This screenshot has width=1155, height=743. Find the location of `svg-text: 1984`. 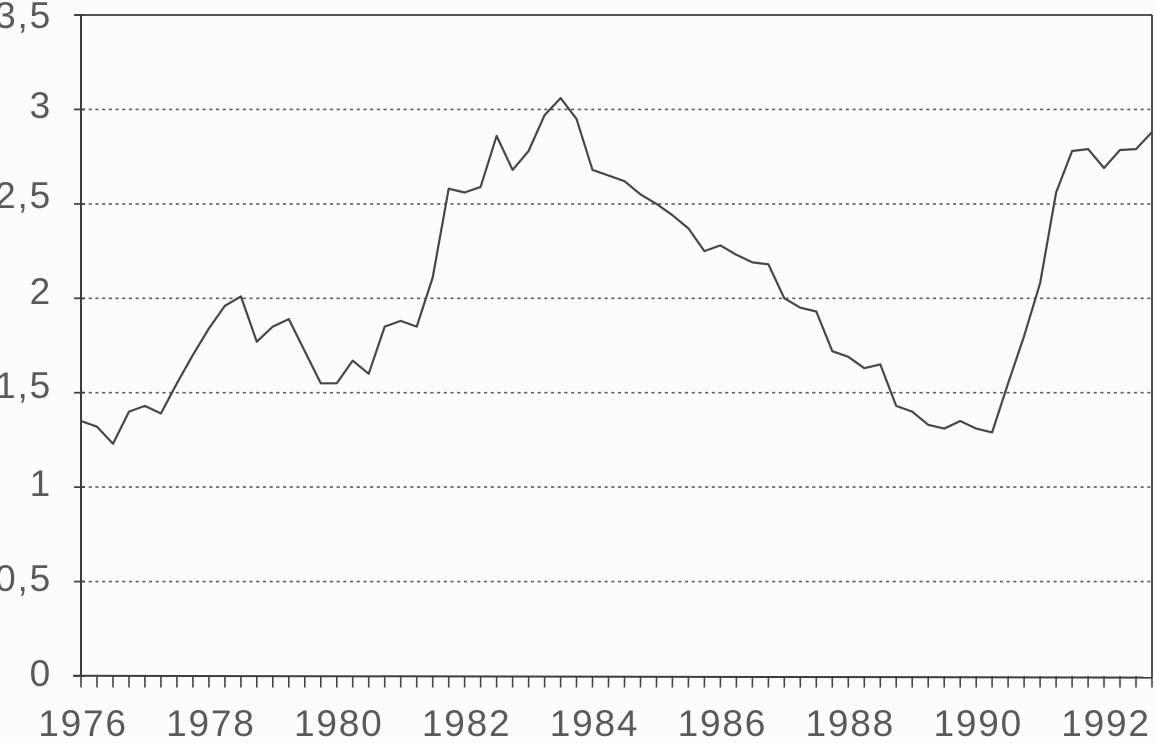

svg-text: 1984 is located at coordinates (595, 720).